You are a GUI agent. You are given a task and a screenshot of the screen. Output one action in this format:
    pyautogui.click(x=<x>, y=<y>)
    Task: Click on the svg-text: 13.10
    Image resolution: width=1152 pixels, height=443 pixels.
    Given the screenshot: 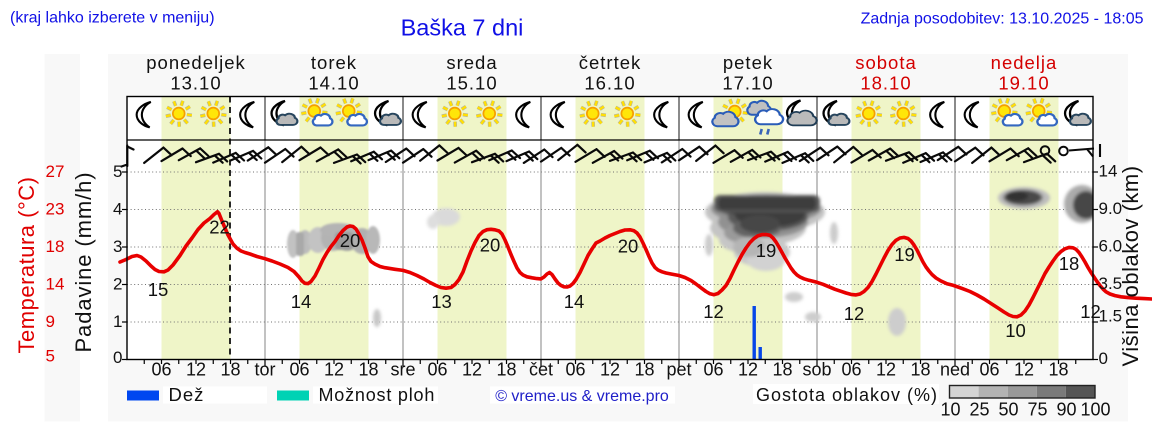 What is the action you would take?
    pyautogui.click(x=195, y=83)
    